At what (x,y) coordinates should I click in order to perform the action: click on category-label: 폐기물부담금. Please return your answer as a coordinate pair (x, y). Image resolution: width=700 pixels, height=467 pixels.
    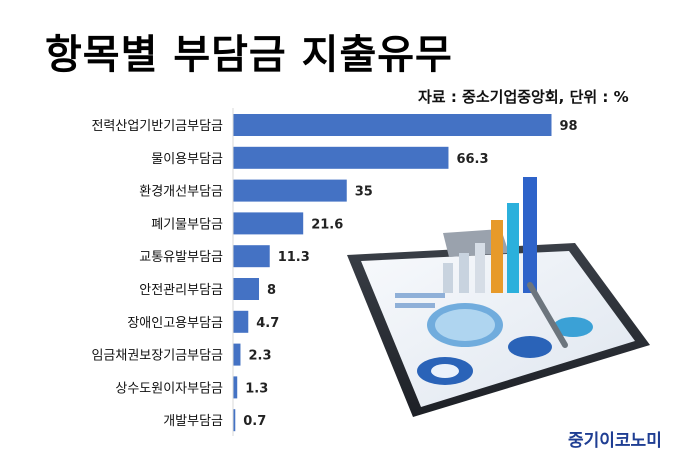
    Looking at the image, I should click on (187, 224).